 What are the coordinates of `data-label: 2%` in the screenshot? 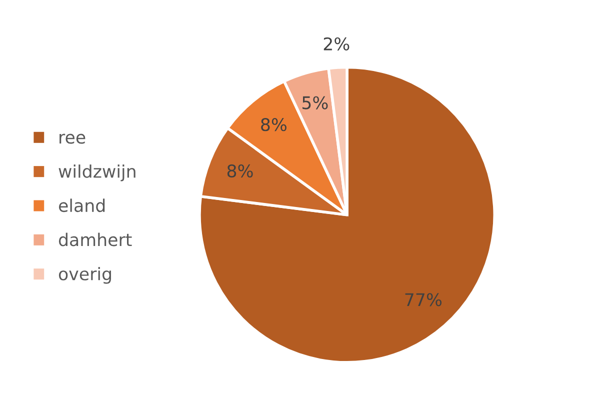 It's located at (337, 43).